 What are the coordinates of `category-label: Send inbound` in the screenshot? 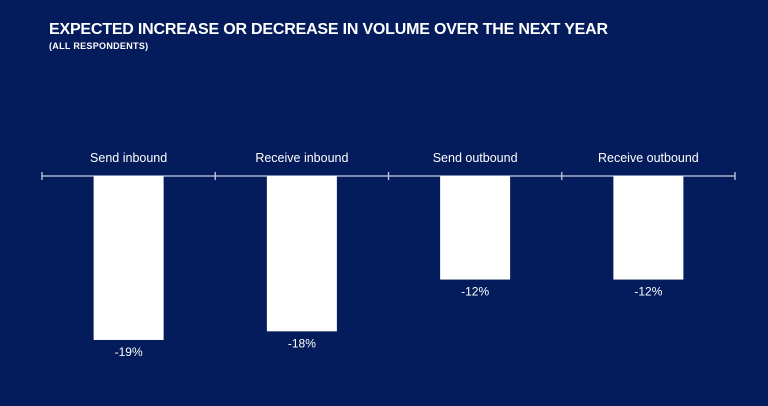 It's located at (128, 158).